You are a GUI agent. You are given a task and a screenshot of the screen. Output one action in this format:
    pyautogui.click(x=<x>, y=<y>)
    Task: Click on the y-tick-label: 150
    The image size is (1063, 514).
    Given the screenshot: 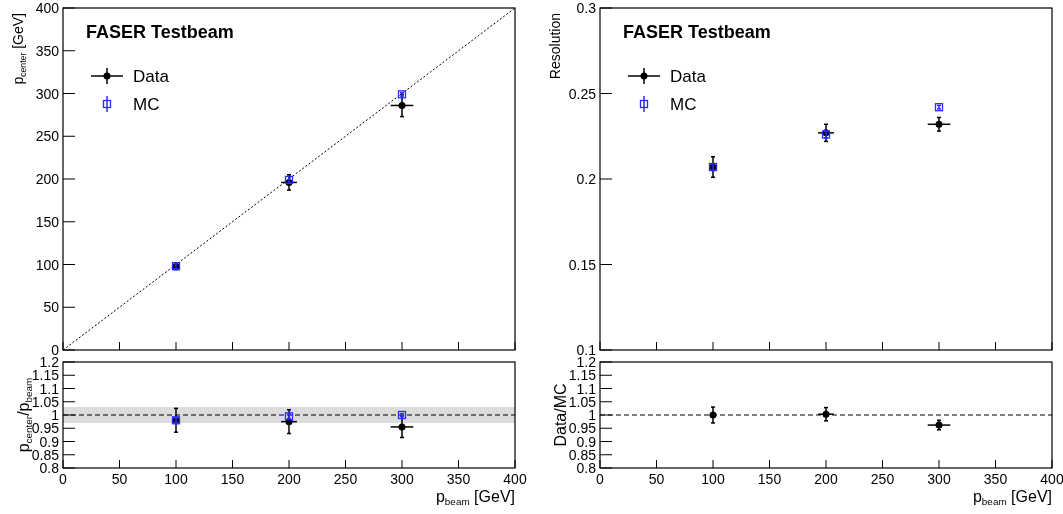 What is the action you would take?
    pyautogui.click(x=47, y=221)
    